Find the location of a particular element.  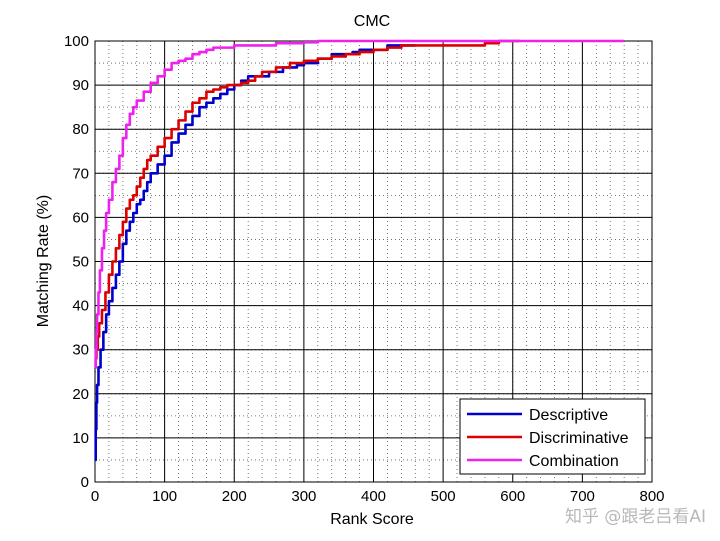

y-tick-label: 40 is located at coordinates (80, 306).